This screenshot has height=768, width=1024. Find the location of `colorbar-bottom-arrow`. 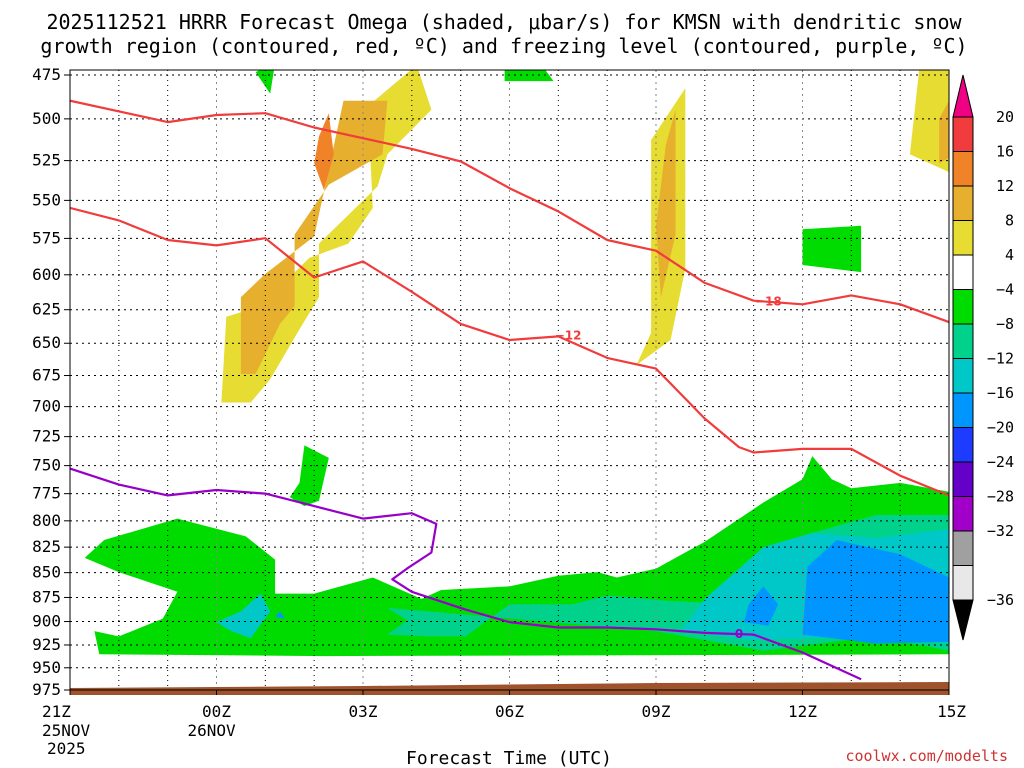

colorbar-bottom-arrow is located at coordinates (963, 620).